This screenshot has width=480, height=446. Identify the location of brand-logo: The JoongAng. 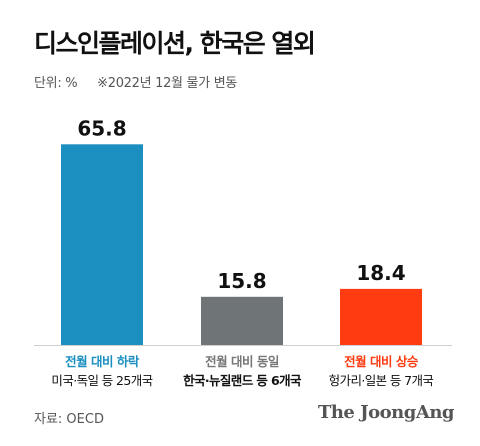
(386, 412).